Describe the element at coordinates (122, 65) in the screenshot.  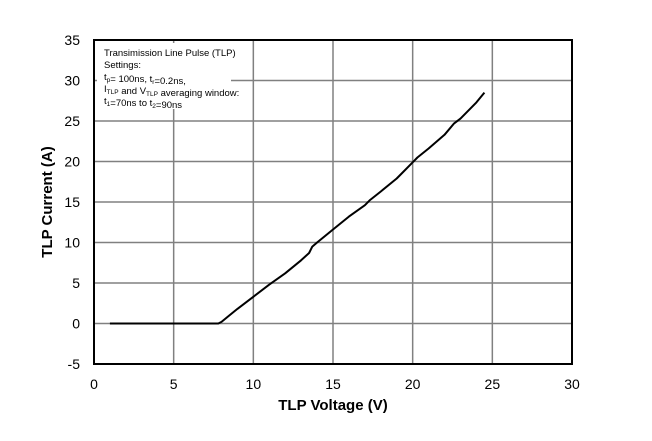
I see `annotation-line-2: Settings:` at that location.